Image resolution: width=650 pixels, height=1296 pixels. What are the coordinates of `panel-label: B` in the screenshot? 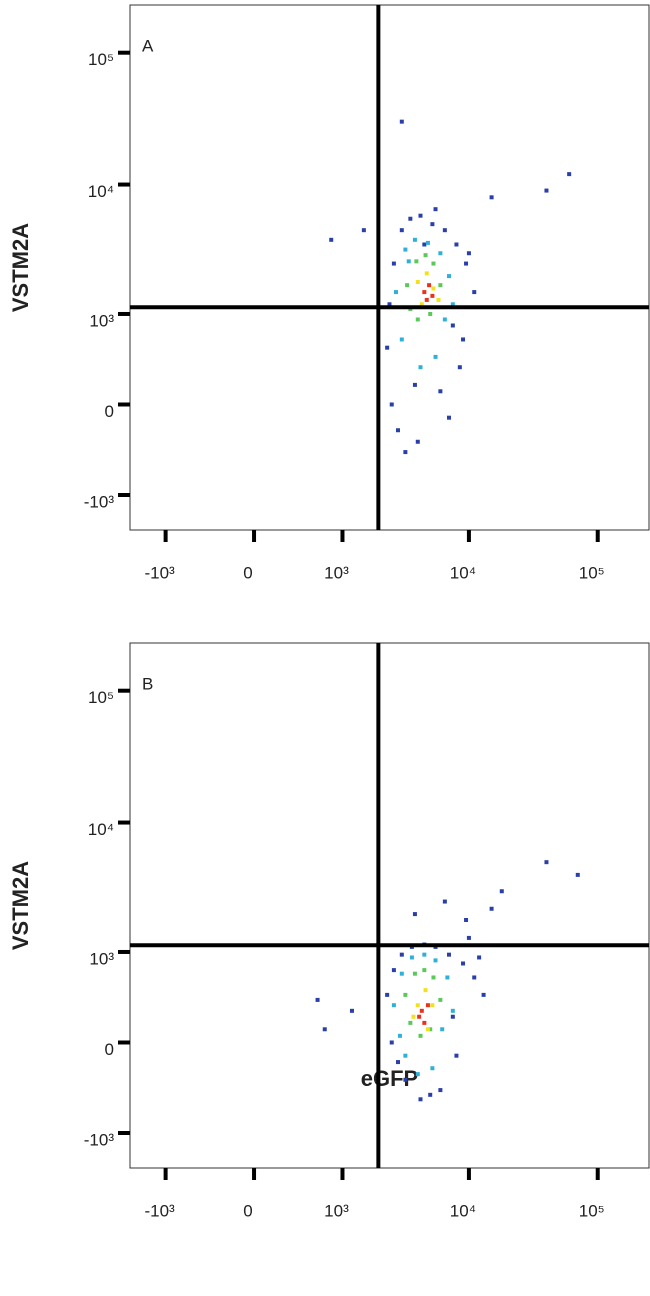 It's located at (147, 683).